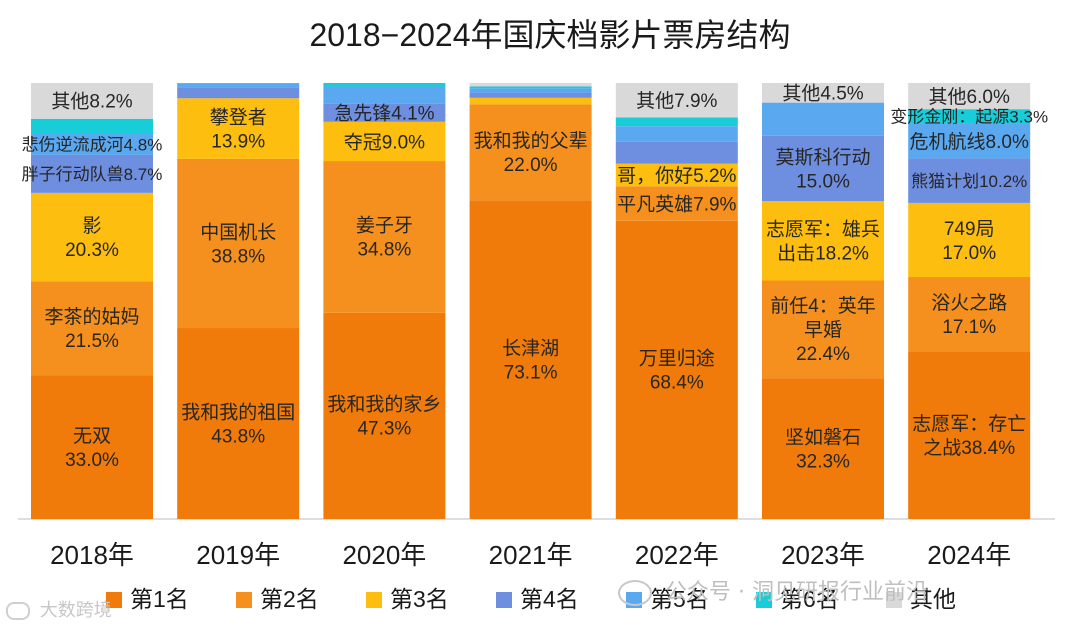 The width and height of the screenshot is (1065, 632). Describe the element at coordinates (238, 412) in the screenshot. I see `data-label: 我和我的祖国` at that location.